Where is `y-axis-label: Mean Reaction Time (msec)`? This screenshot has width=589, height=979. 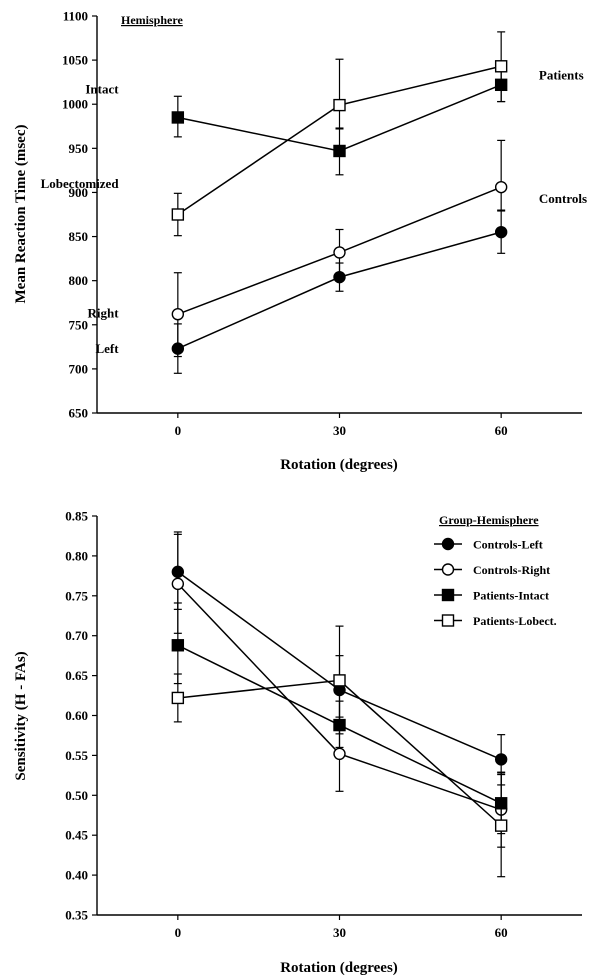
y-axis-label: Mean Reaction Time (msec) is located at coordinates (21, 214).